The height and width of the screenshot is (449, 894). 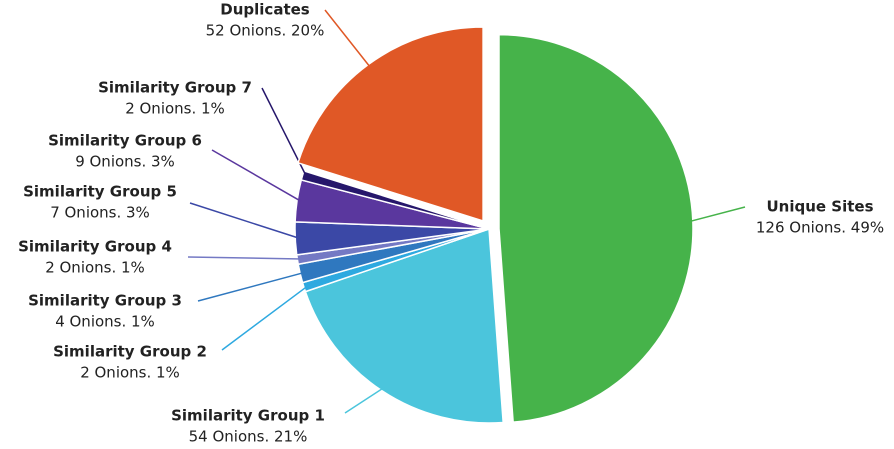 What do you see at coordinates (100, 213) in the screenshot?
I see `slice-value-label: 7 Onions. 3%` at bounding box center [100, 213].